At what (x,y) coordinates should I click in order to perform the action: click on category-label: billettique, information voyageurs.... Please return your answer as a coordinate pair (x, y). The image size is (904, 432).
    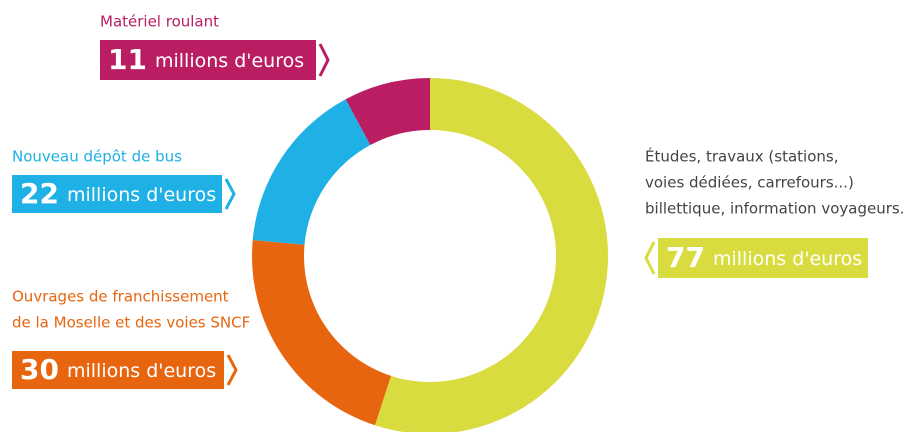
    Looking at the image, I should click on (774, 209).